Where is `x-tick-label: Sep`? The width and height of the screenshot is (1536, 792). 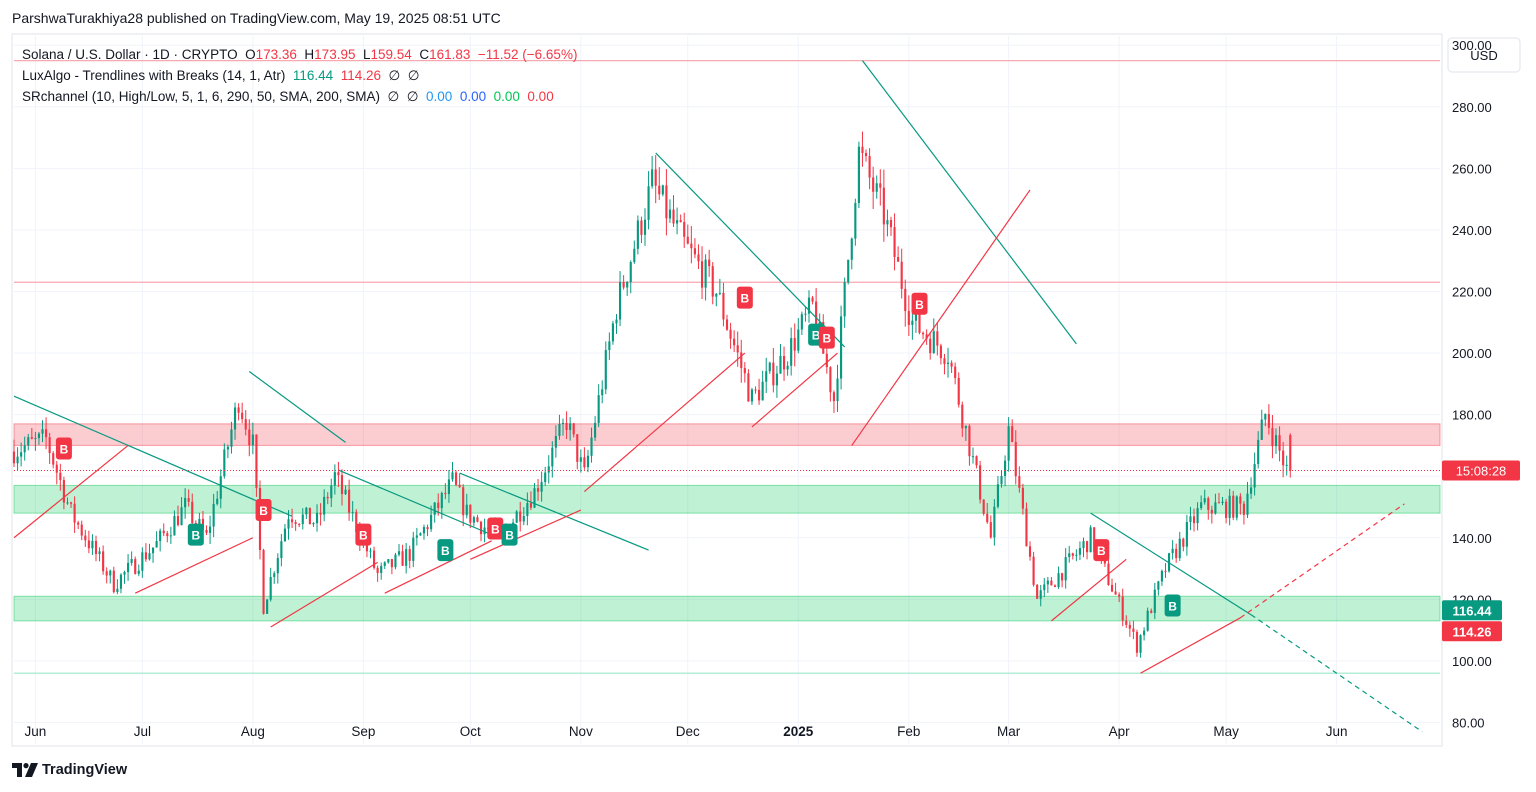 x-tick-label: Sep is located at coordinates (363, 731).